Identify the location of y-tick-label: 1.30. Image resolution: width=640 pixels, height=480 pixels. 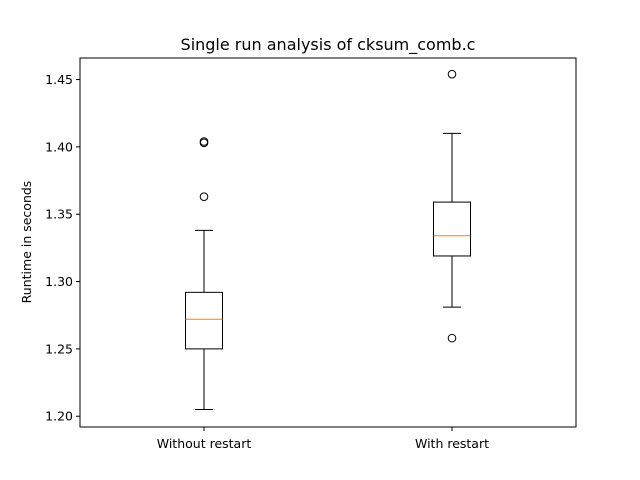
(59, 281).